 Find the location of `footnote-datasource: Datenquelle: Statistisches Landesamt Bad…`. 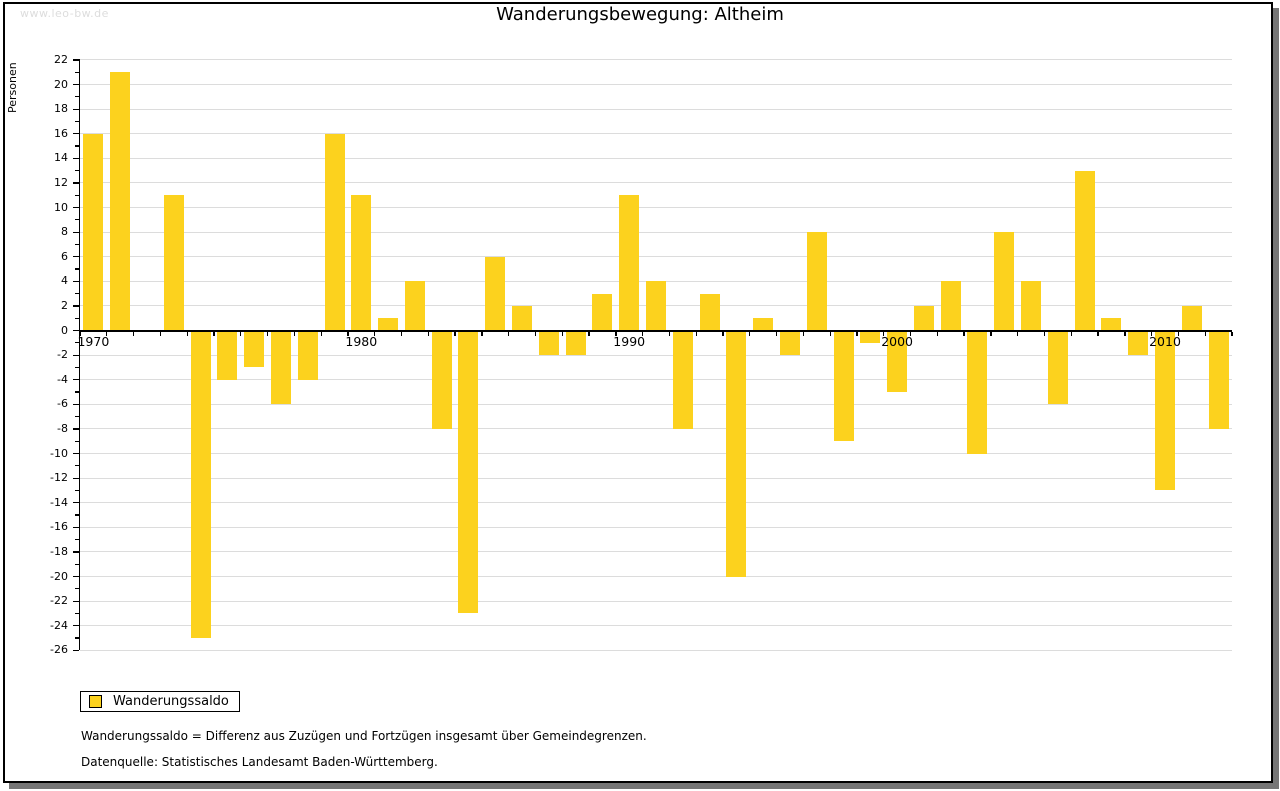

footnote-datasource: Datenquelle: Statistisches Landesamt Bad… is located at coordinates (259, 762).